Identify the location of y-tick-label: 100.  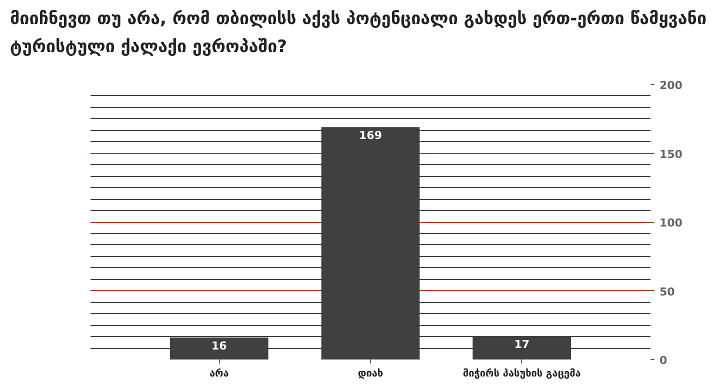
(671, 223).